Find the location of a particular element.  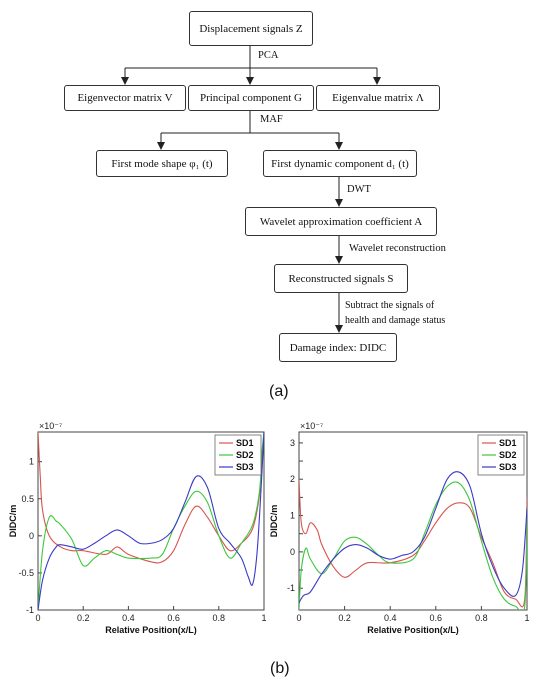

node-eigenvector-matrix: Eigenvector matrix V is located at coordinates (125, 98).